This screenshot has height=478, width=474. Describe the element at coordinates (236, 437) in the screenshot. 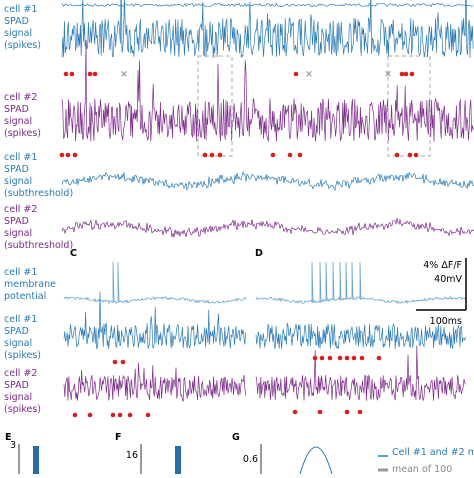

I see `panel-letter: G` at that location.